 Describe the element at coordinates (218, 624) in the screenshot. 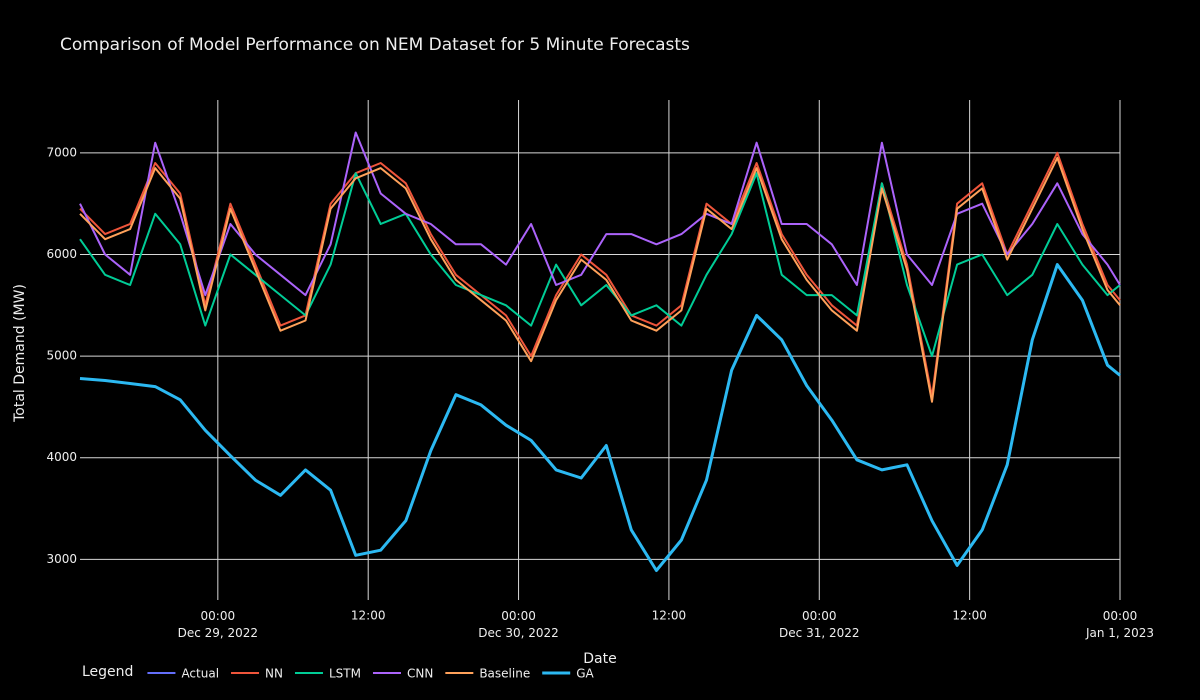

I see `x-tick-label: 00:00 Dec 29, 2022` at that location.